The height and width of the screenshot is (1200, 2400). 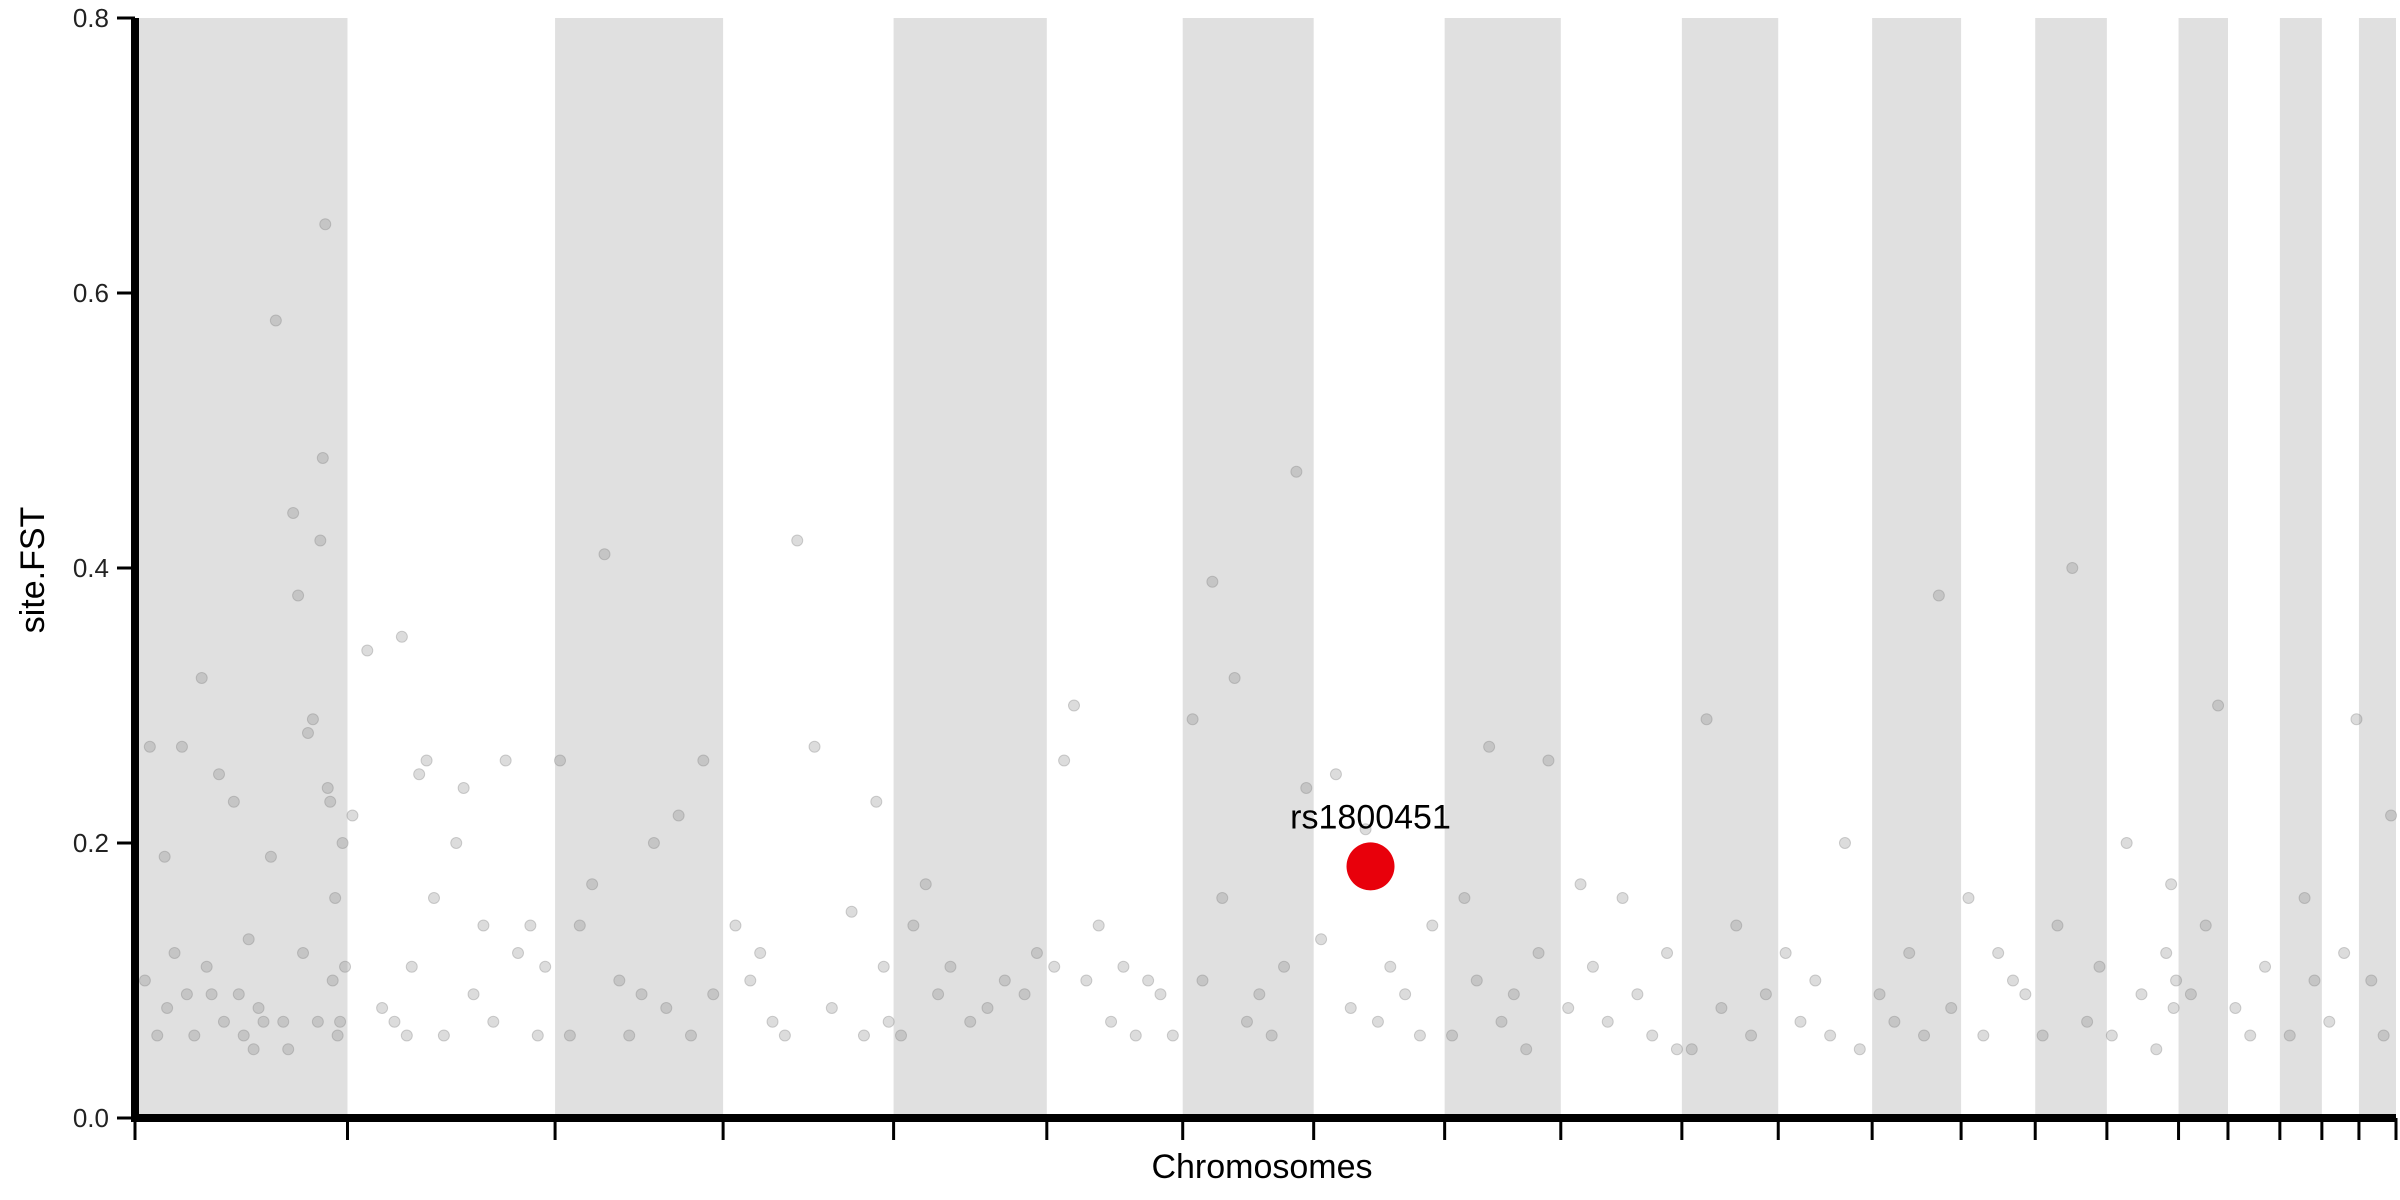 I want to click on highlighted-snp-point, so click(x=1370, y=866).